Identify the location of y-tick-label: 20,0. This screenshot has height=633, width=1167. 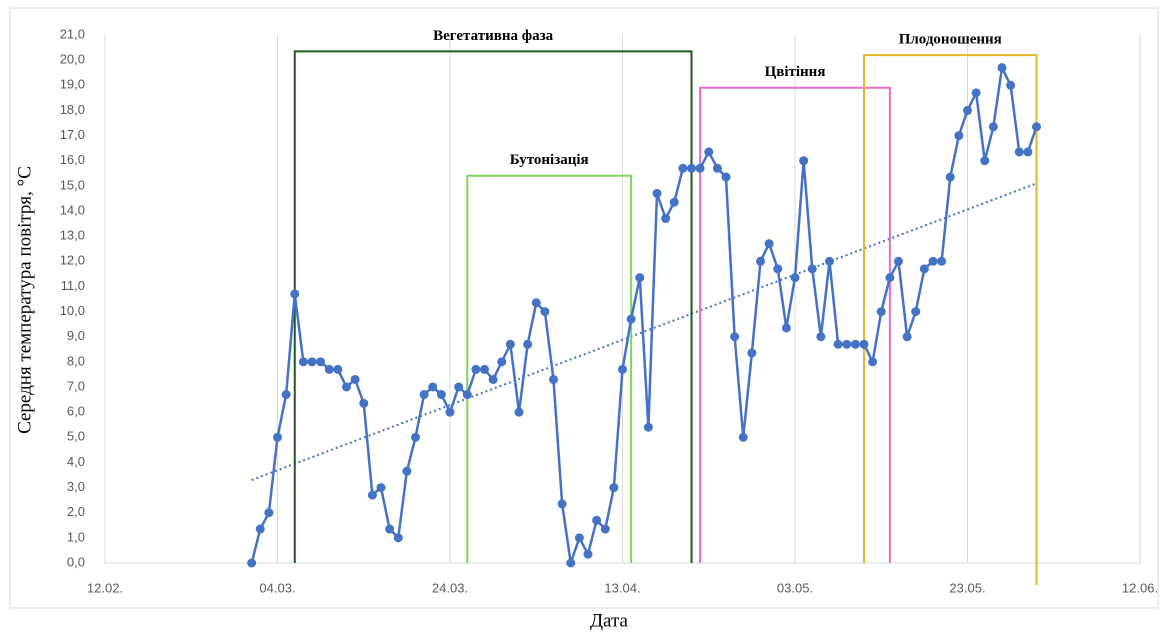
(72, 59).